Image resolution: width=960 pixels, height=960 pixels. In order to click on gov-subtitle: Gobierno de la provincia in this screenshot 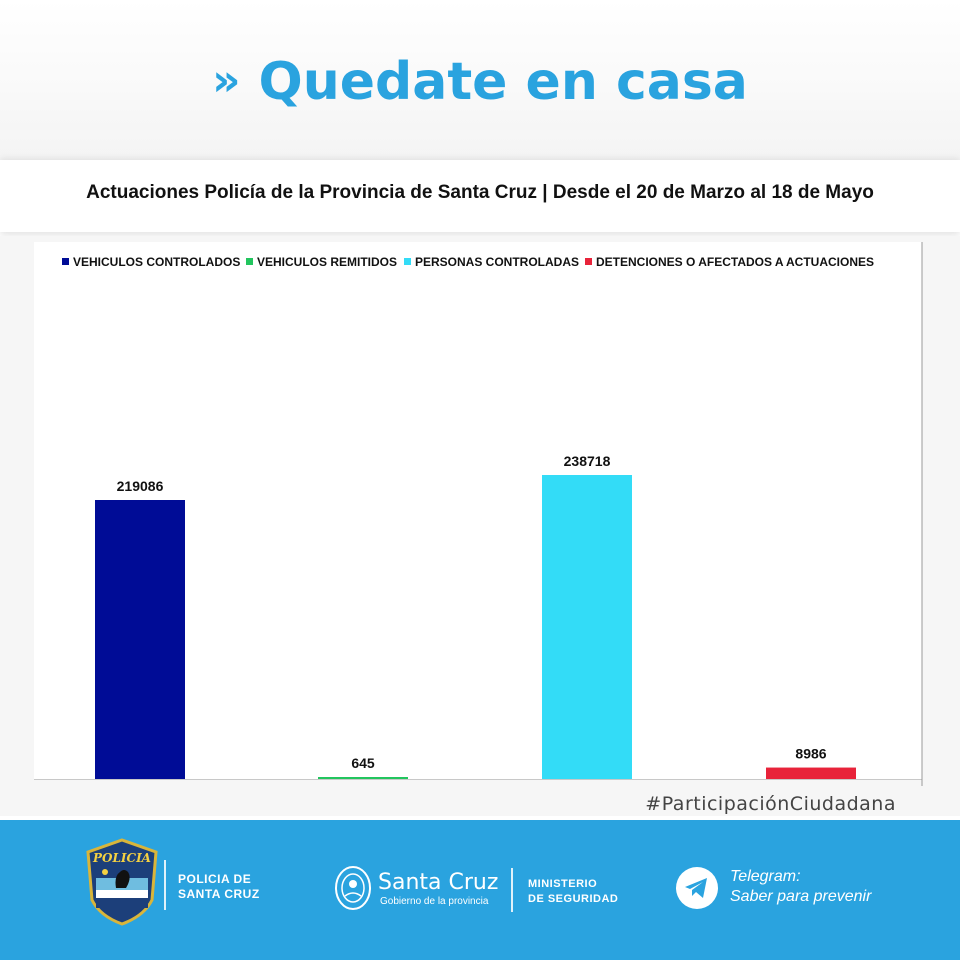, I will do `click(434, 901)`.